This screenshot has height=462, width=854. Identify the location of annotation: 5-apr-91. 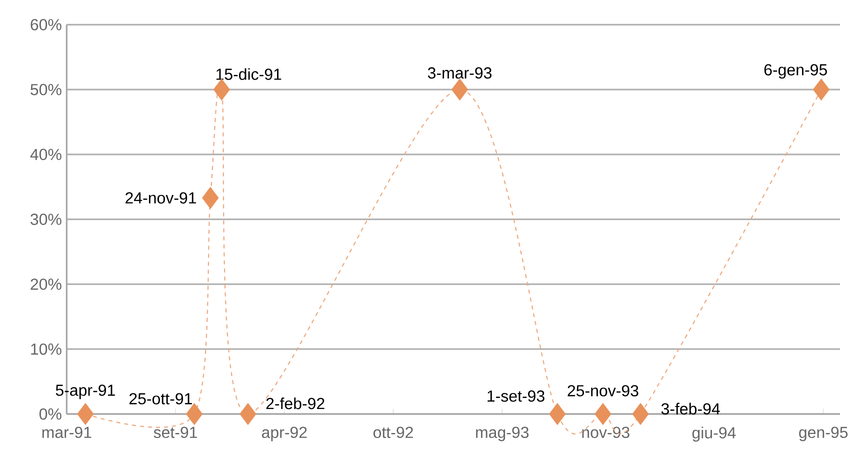
(85, 392).